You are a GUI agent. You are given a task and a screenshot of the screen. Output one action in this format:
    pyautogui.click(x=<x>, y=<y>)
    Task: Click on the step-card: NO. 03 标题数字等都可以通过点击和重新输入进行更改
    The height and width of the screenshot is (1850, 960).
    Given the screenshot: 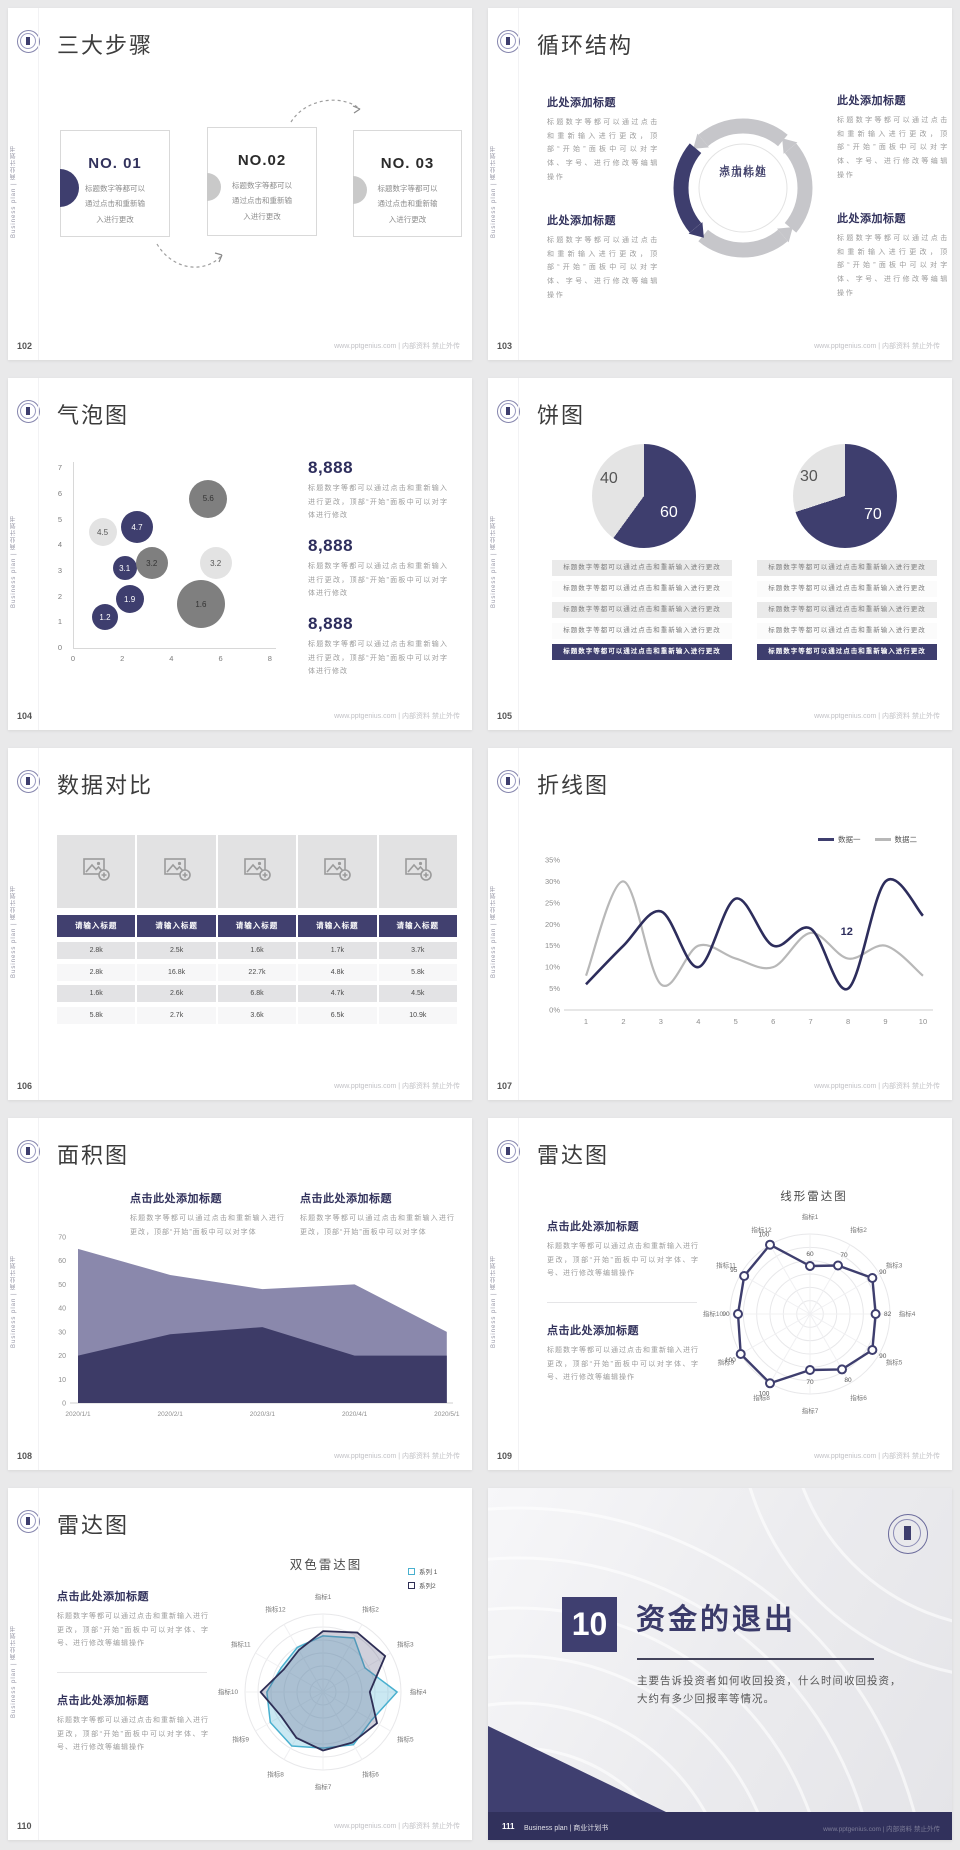 What is the action you would take?
    pyautogui.click(x=407, y=183)
    